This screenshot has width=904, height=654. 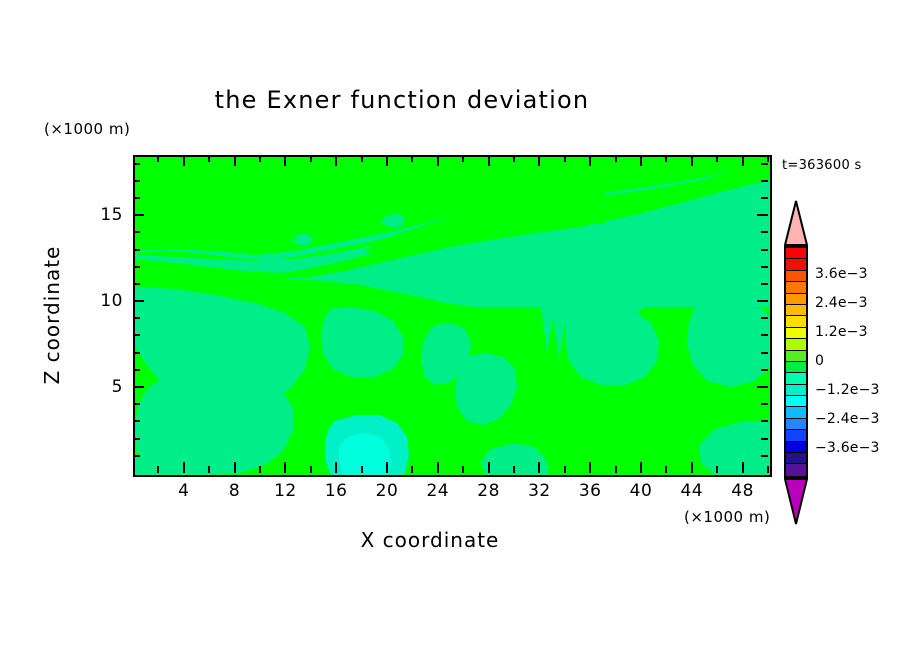 What do you see at coordinates (285, 491) in the screenshot?
I see `x-tick-label: 12` at bounding box center [285, 491].